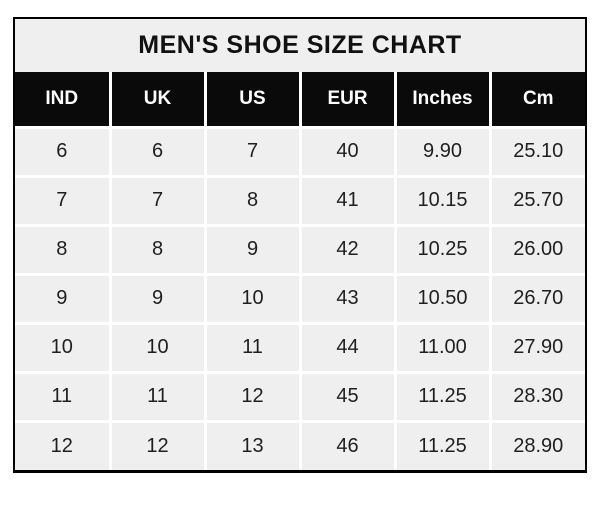  I want to click on table-row: 12 12 13 46 11.25 28.90, so click(300, 444).